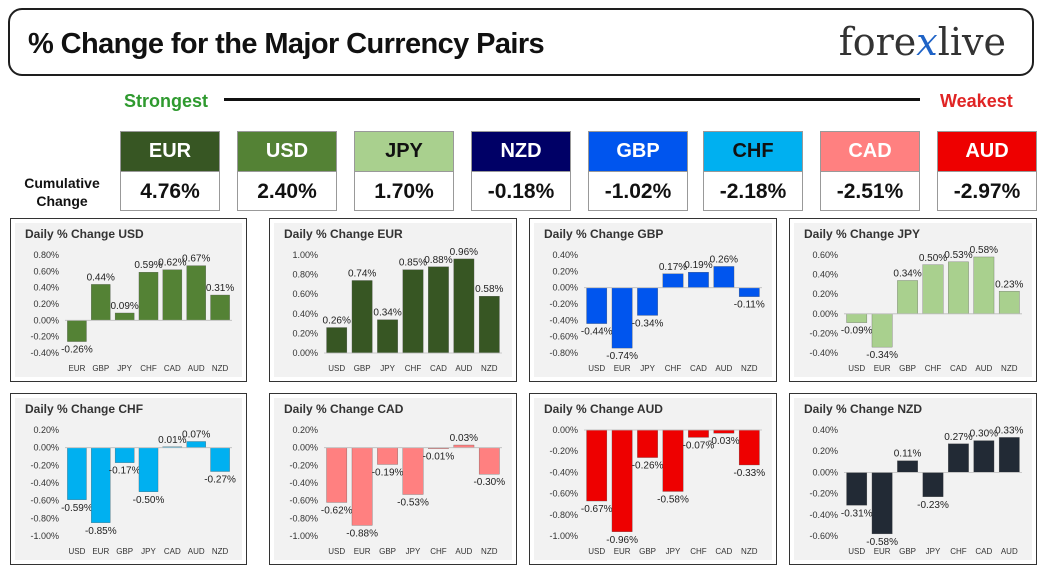 This screenshot has width=1052, height=575. Describe the element at coordinates (287, 171) in the screenshot. I see `currency-box-usd: USD 2.40%` at that location.